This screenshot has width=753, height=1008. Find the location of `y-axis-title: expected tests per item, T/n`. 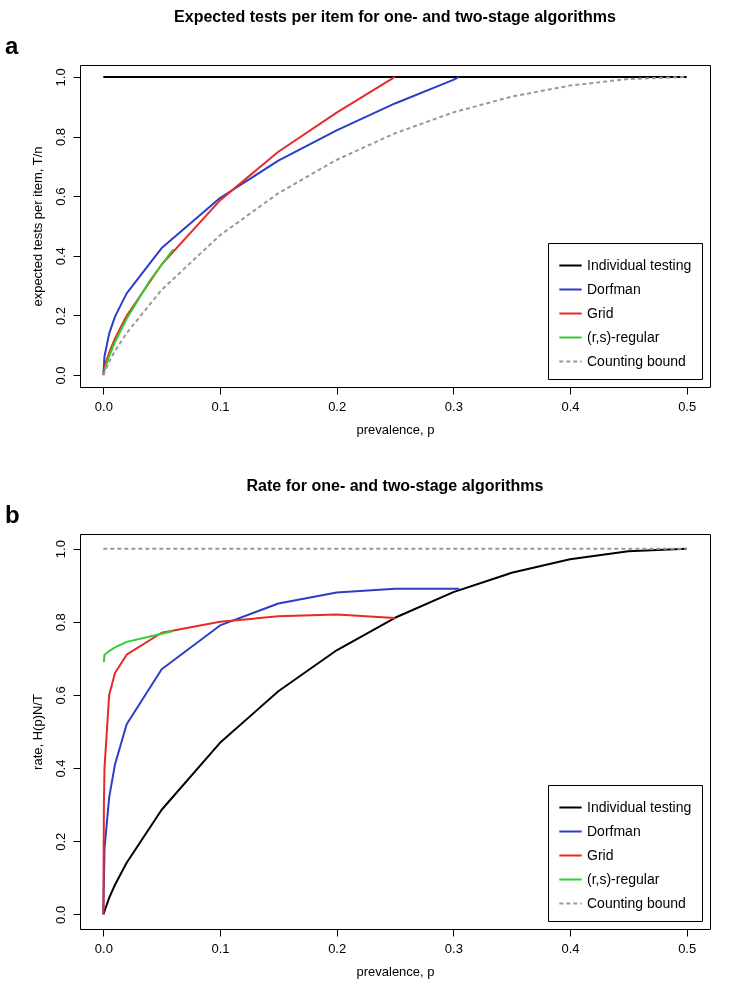

y-axis-title: expected tests per item, T/n is located at coordinates (37, 226).